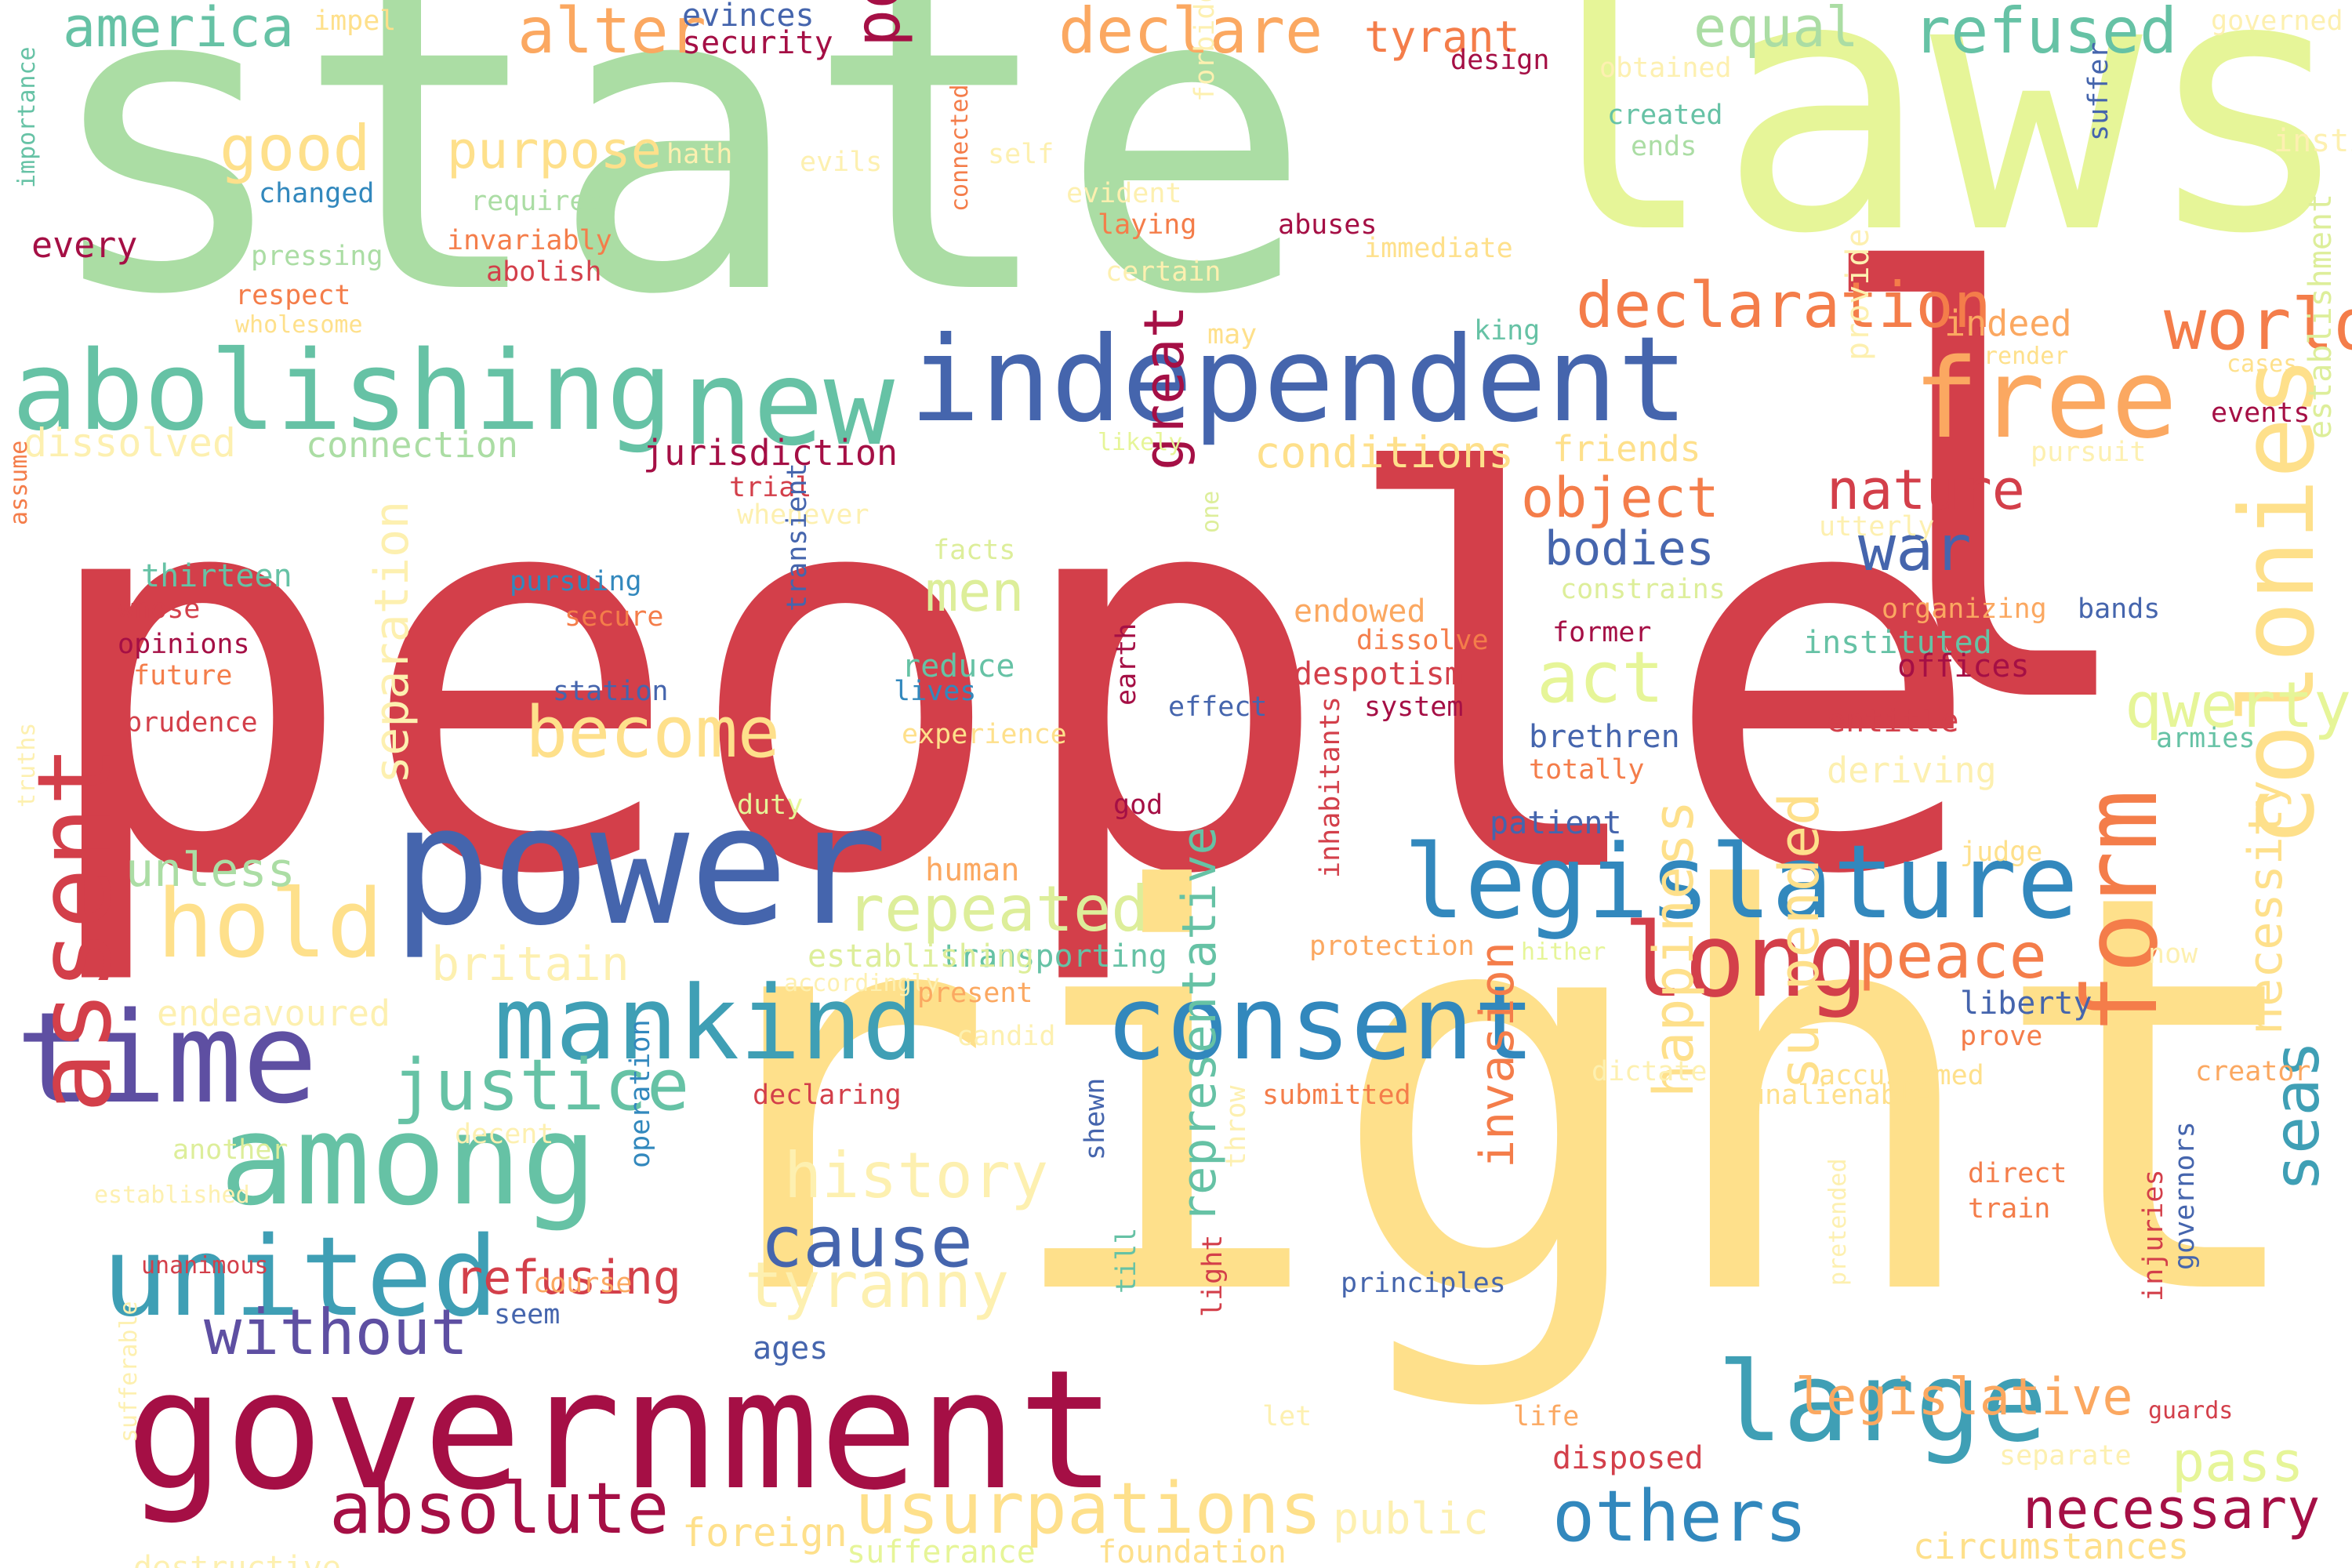 The height and width of the screenshot is (1568, 2352). Describe the element at coordinates (2026, 356) in the screenshot. I see `word-render-111: render` at that location.